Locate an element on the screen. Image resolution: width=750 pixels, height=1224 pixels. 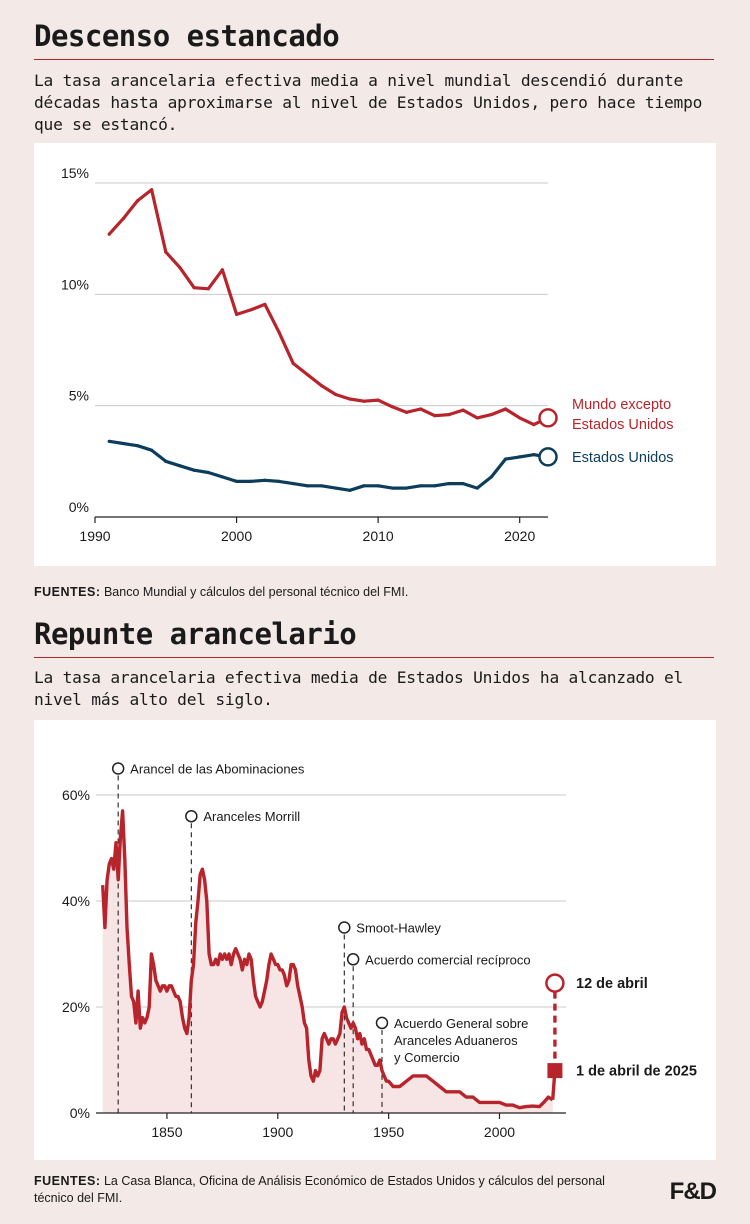
tariff-line is located at coordinates (327, 959).